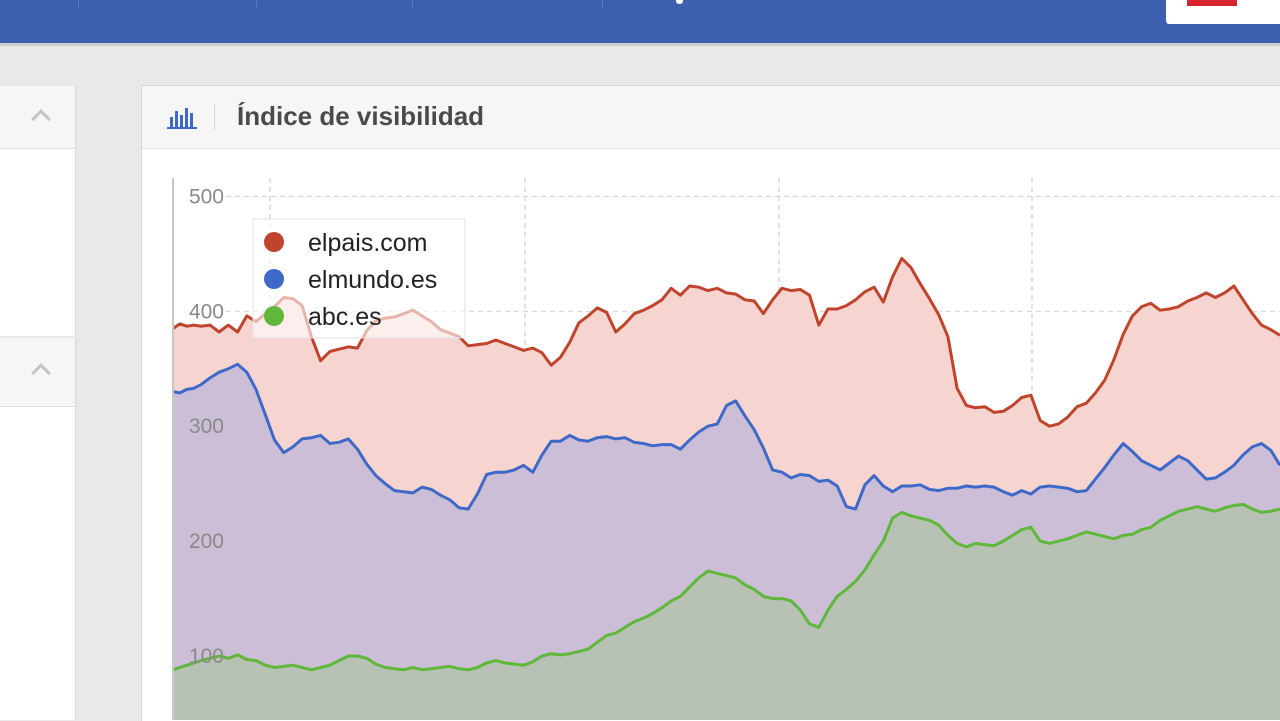 Image resolution: width=1280 pixels, height=721 pixels. I want to click on legend: elpais.com elmundo.es abc.es, so click(359, 278).